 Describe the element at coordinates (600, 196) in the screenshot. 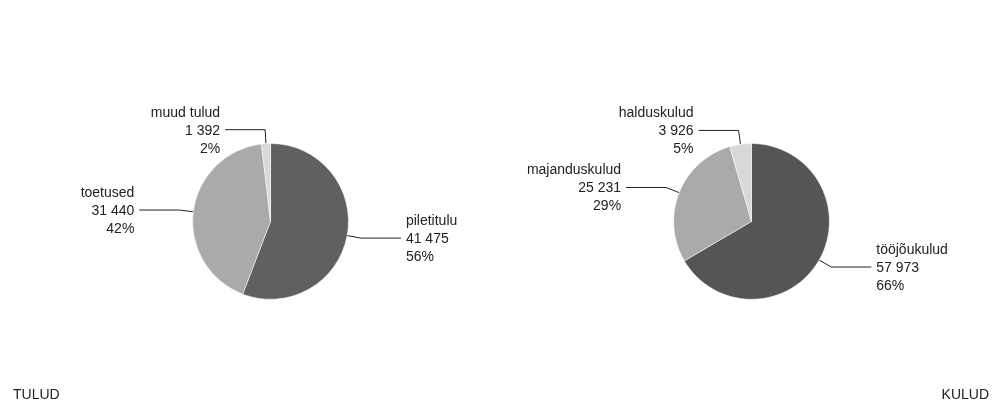

I see `data-label: 25 231 29%` at that location.